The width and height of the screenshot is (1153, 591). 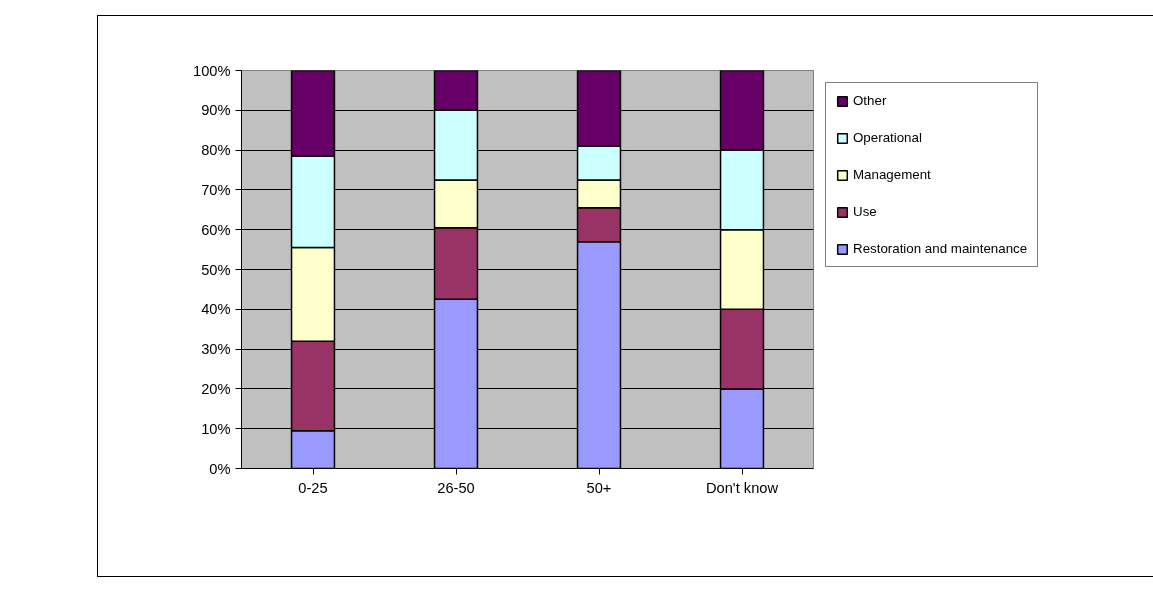 What do you see at coordinates (216, 309) in the screenshot?
I see `y-tick-label: 40%` at bounding box center [216, 309].